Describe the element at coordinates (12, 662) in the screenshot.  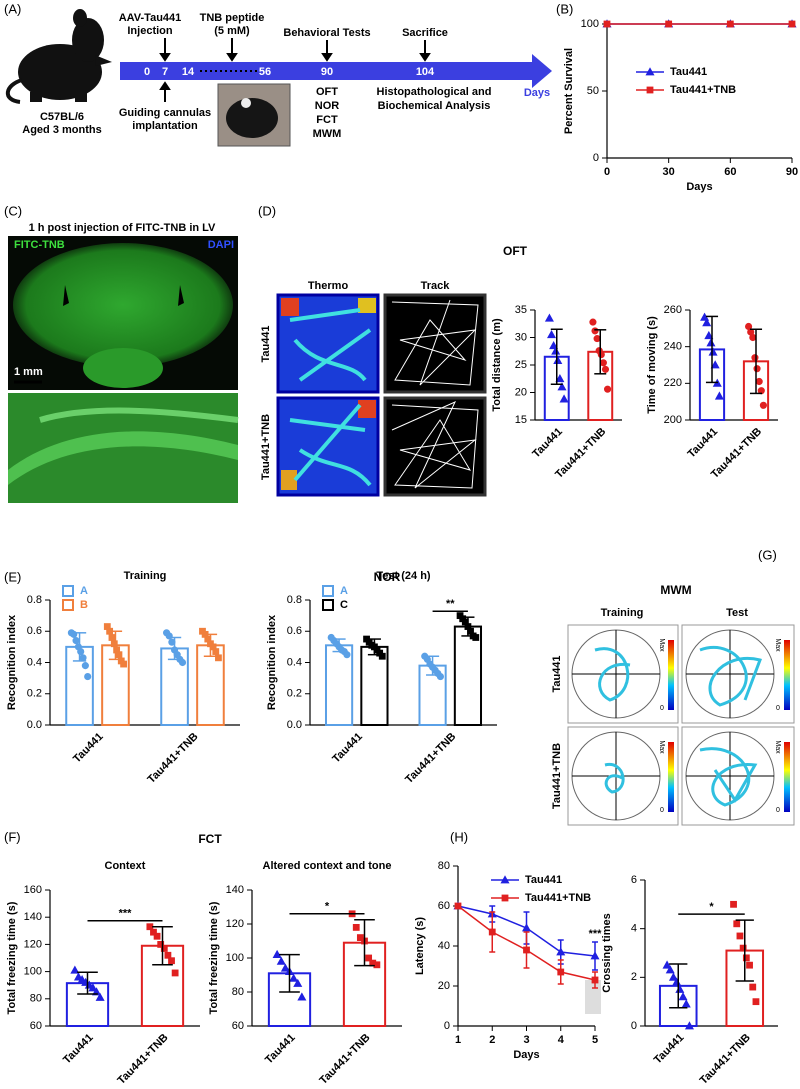
I see `y-axis-label: Recognition index` at that location.